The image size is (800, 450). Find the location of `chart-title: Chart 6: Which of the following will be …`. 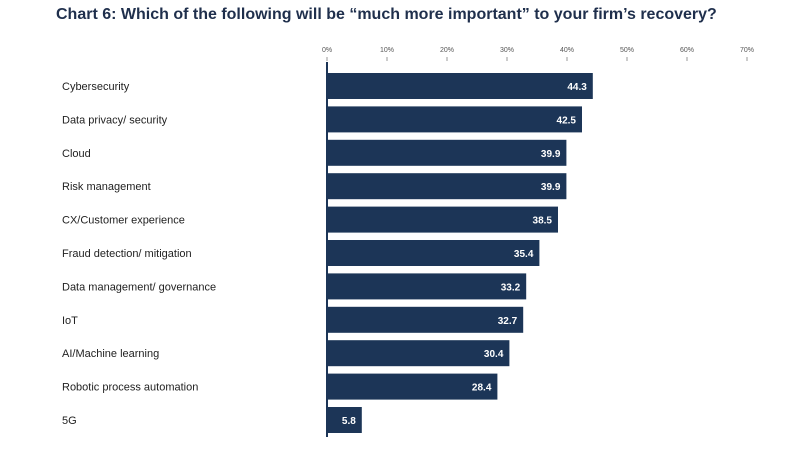

chart-title: Chart 6: Which of the following will be … is located at coordinates (386, 14).